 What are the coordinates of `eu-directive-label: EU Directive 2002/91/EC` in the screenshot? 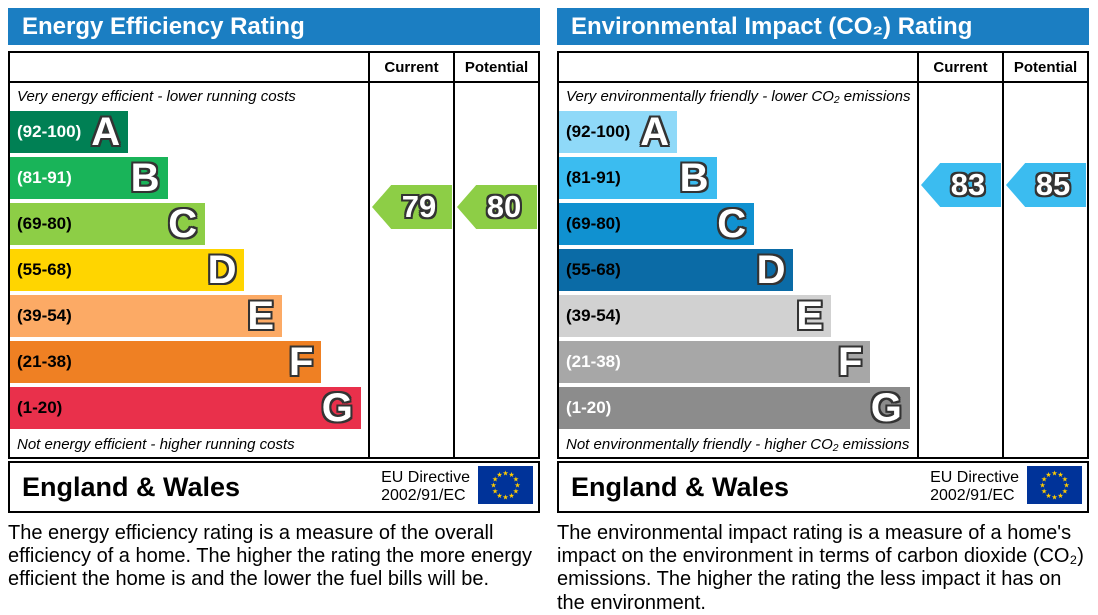 It's located at (974, 487).